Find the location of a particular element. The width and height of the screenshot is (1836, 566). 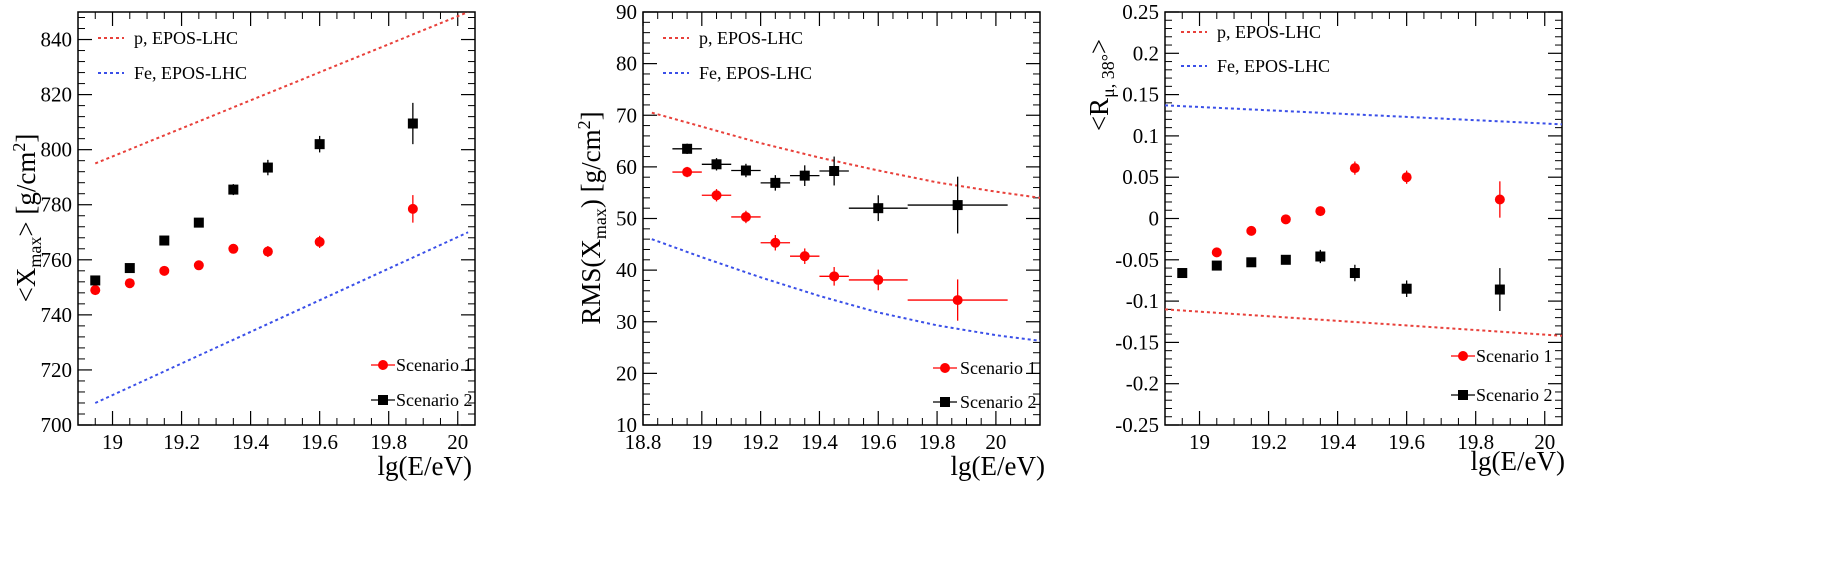

y-tick-label: 0.15 is located at coordinates (1140, 95).